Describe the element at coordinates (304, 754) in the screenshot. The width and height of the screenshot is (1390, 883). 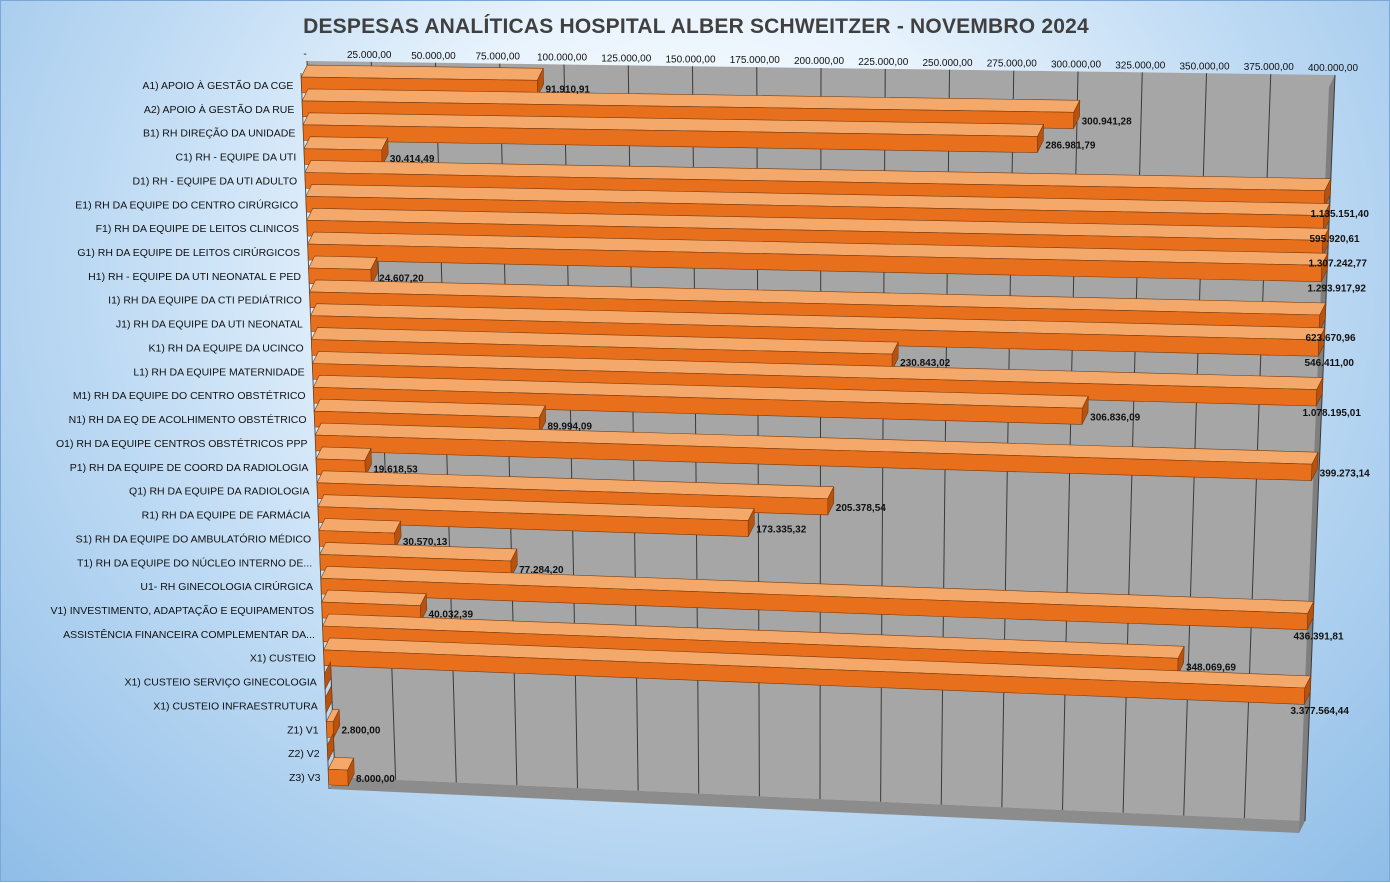
I see `category-label: Z2) V2` at that location.